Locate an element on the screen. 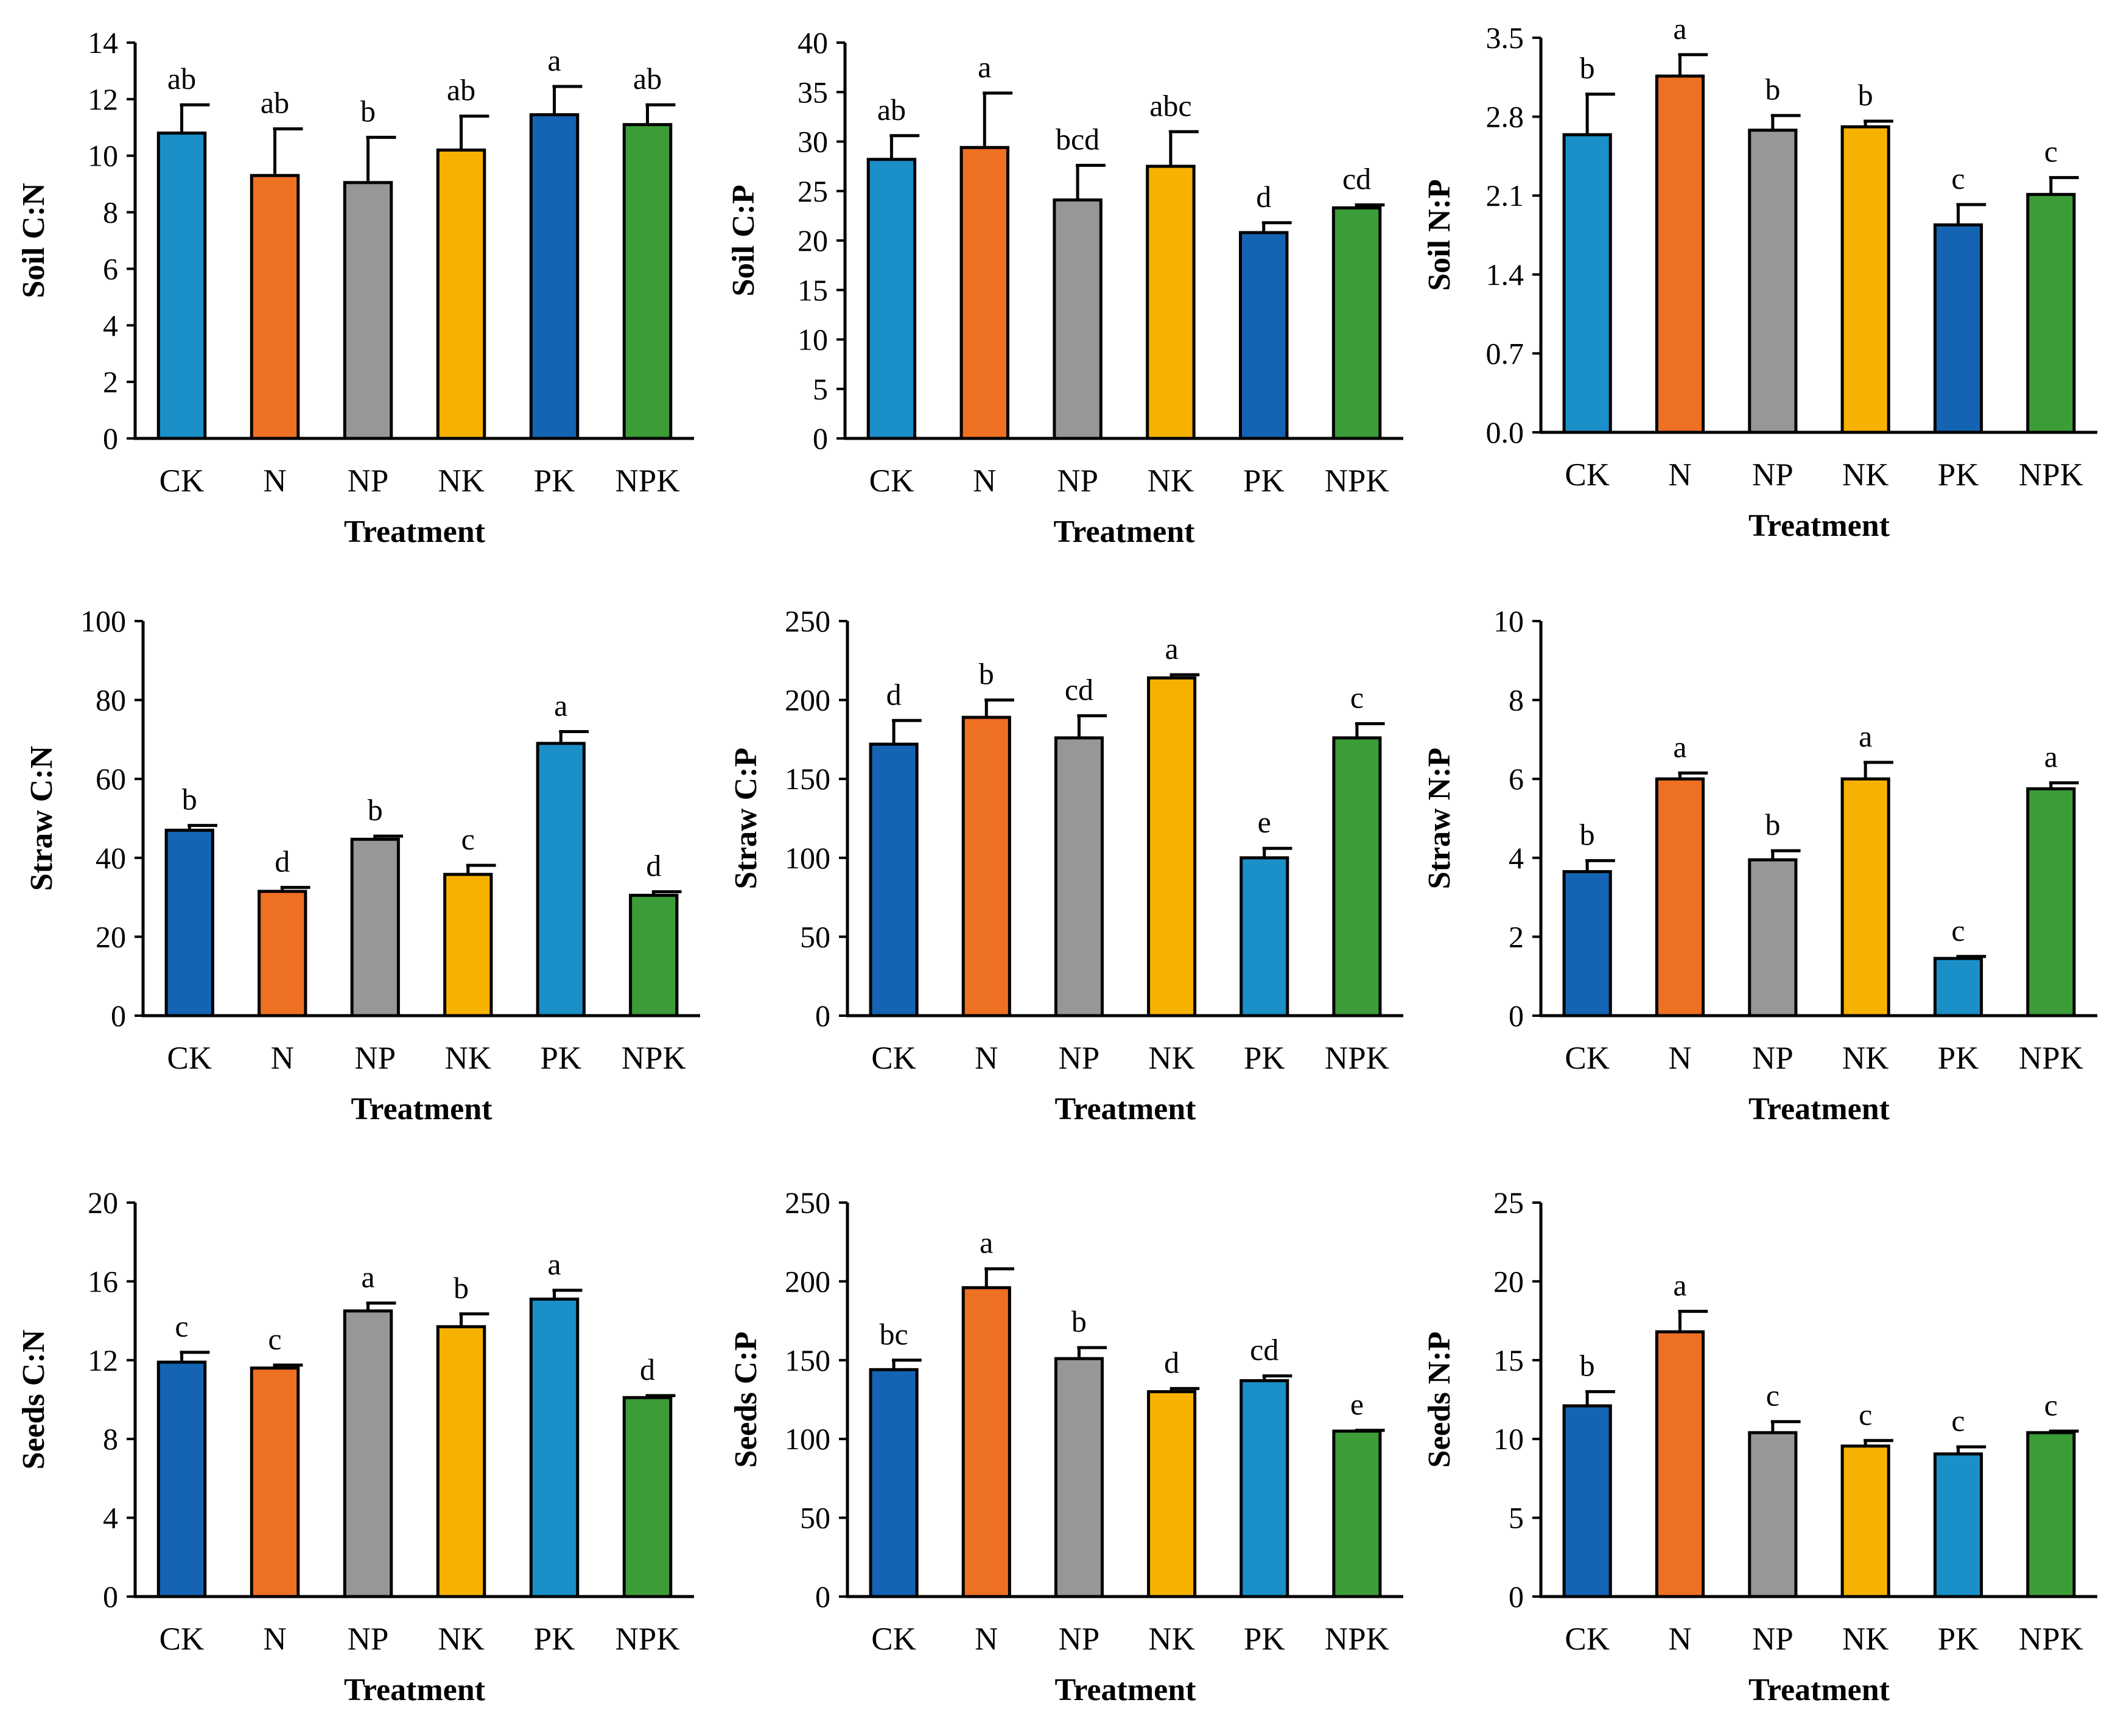  y-tick-label: 40 is located at coordinates (111, 858).